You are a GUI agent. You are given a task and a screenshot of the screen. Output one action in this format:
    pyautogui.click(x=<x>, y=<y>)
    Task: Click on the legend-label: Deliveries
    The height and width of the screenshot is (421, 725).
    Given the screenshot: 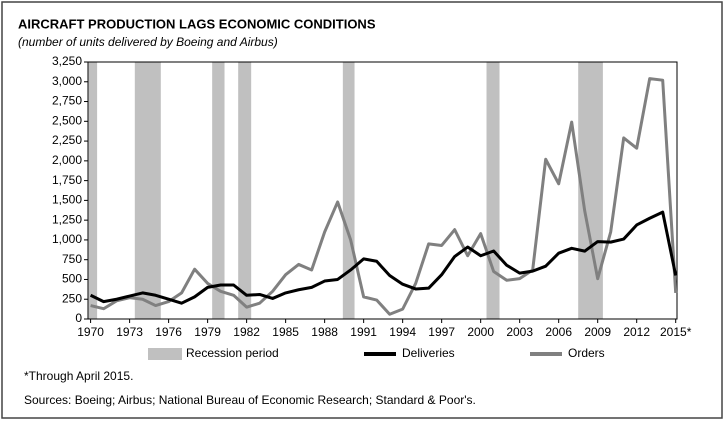 What is the action you would take?
    pyautogui.click(x=428, y=353)
    